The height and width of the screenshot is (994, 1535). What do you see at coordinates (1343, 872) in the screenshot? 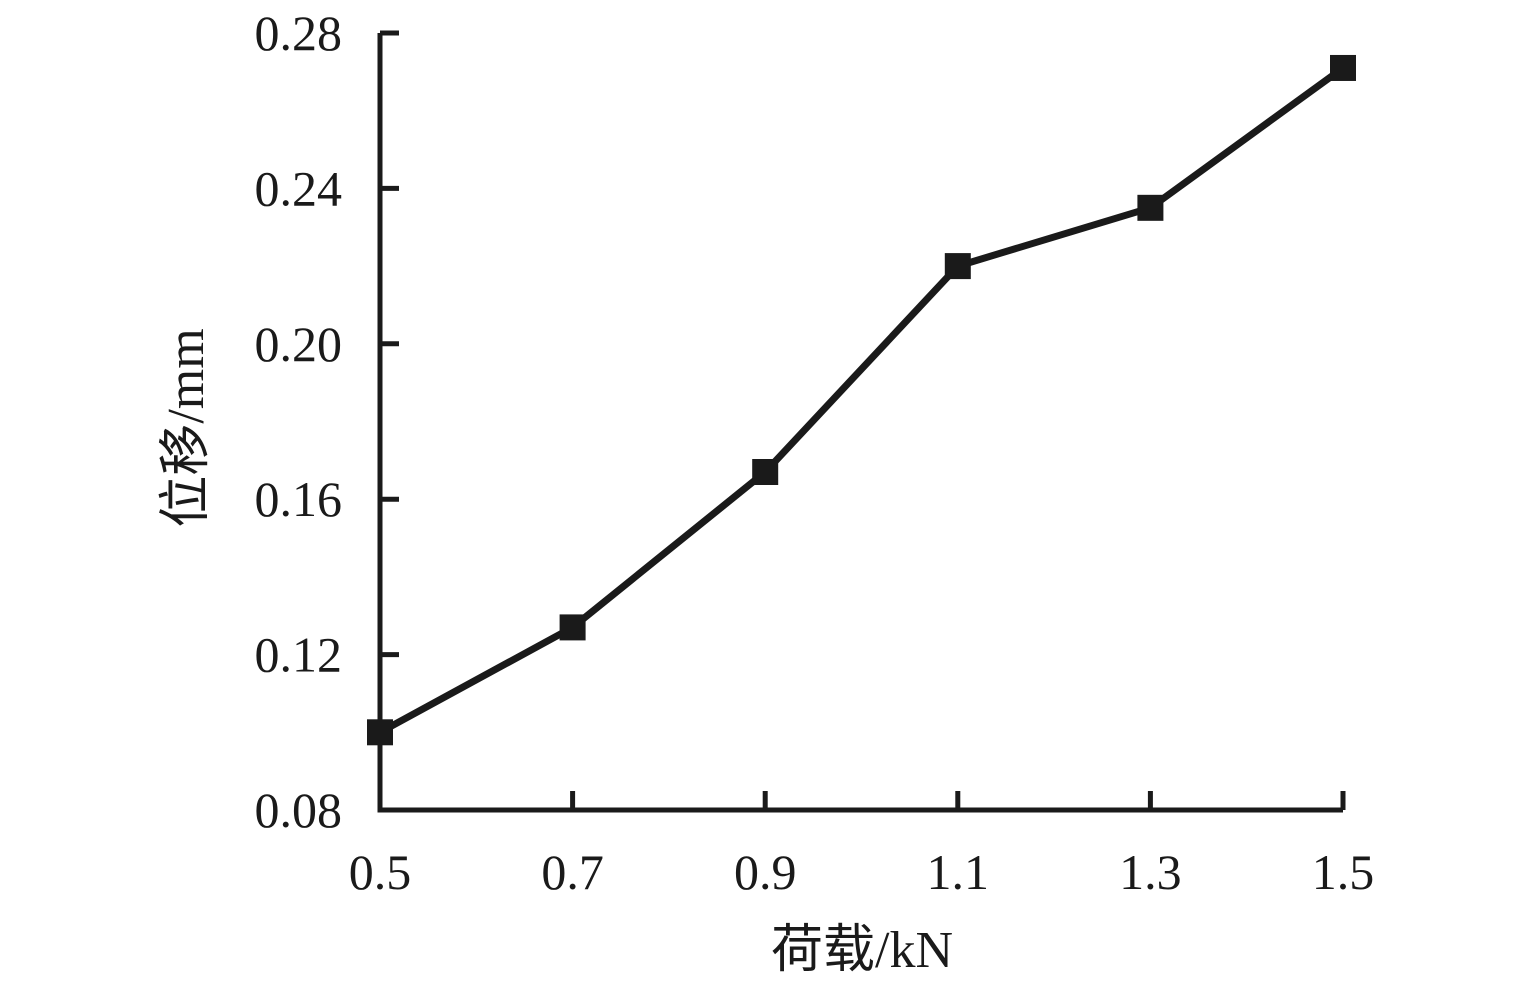
I see `x-tick-label: 1.5` at bounding box center [1343, 872].